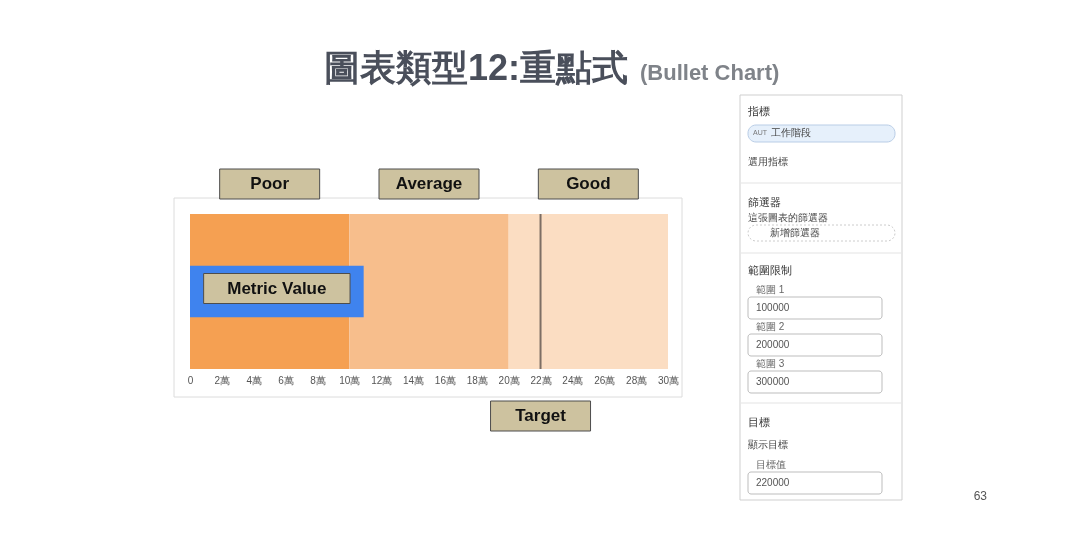 The width and height of the screenshot is (1080, 540). I want to click on text: 新增篩選器, so click(795, 232).